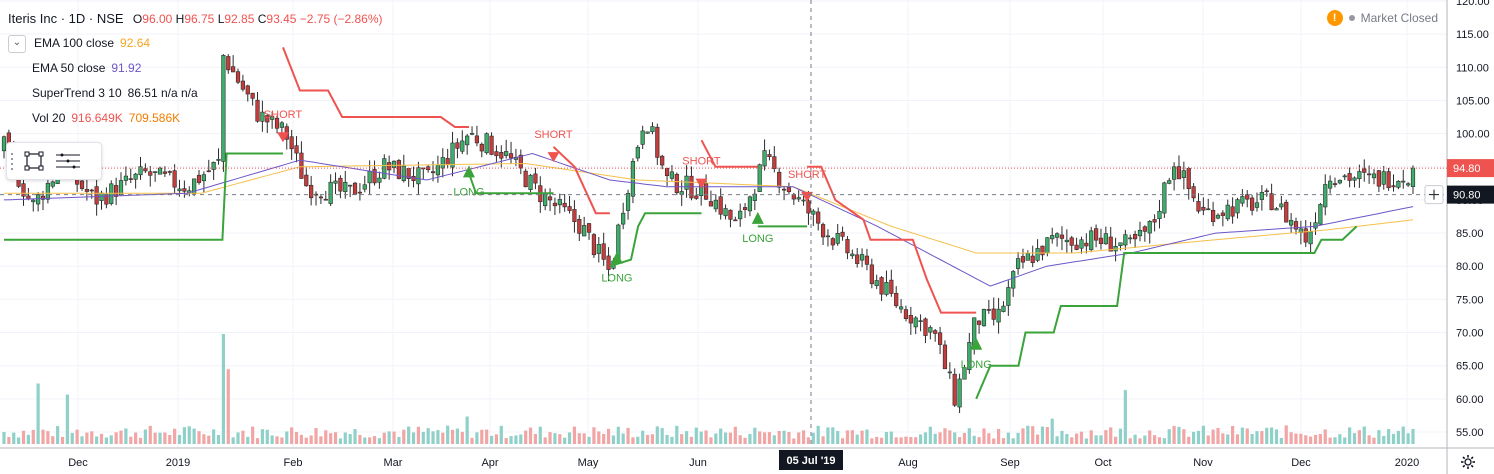  Describe the element at coordinates (892, 239) in the screenshot. I see `supertrend-line-down` at that location.